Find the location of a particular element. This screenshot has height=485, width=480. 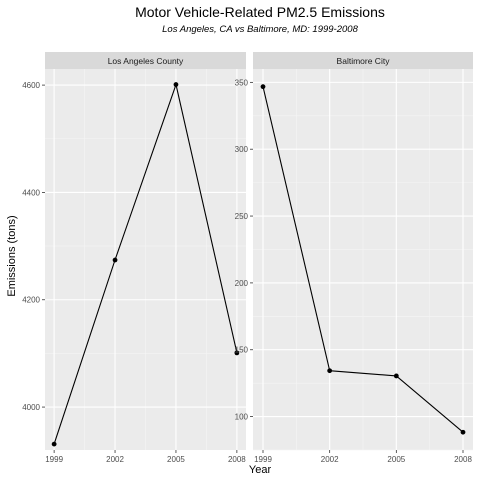

y-tick-label: 4200 is located at coordinates (31, 300).